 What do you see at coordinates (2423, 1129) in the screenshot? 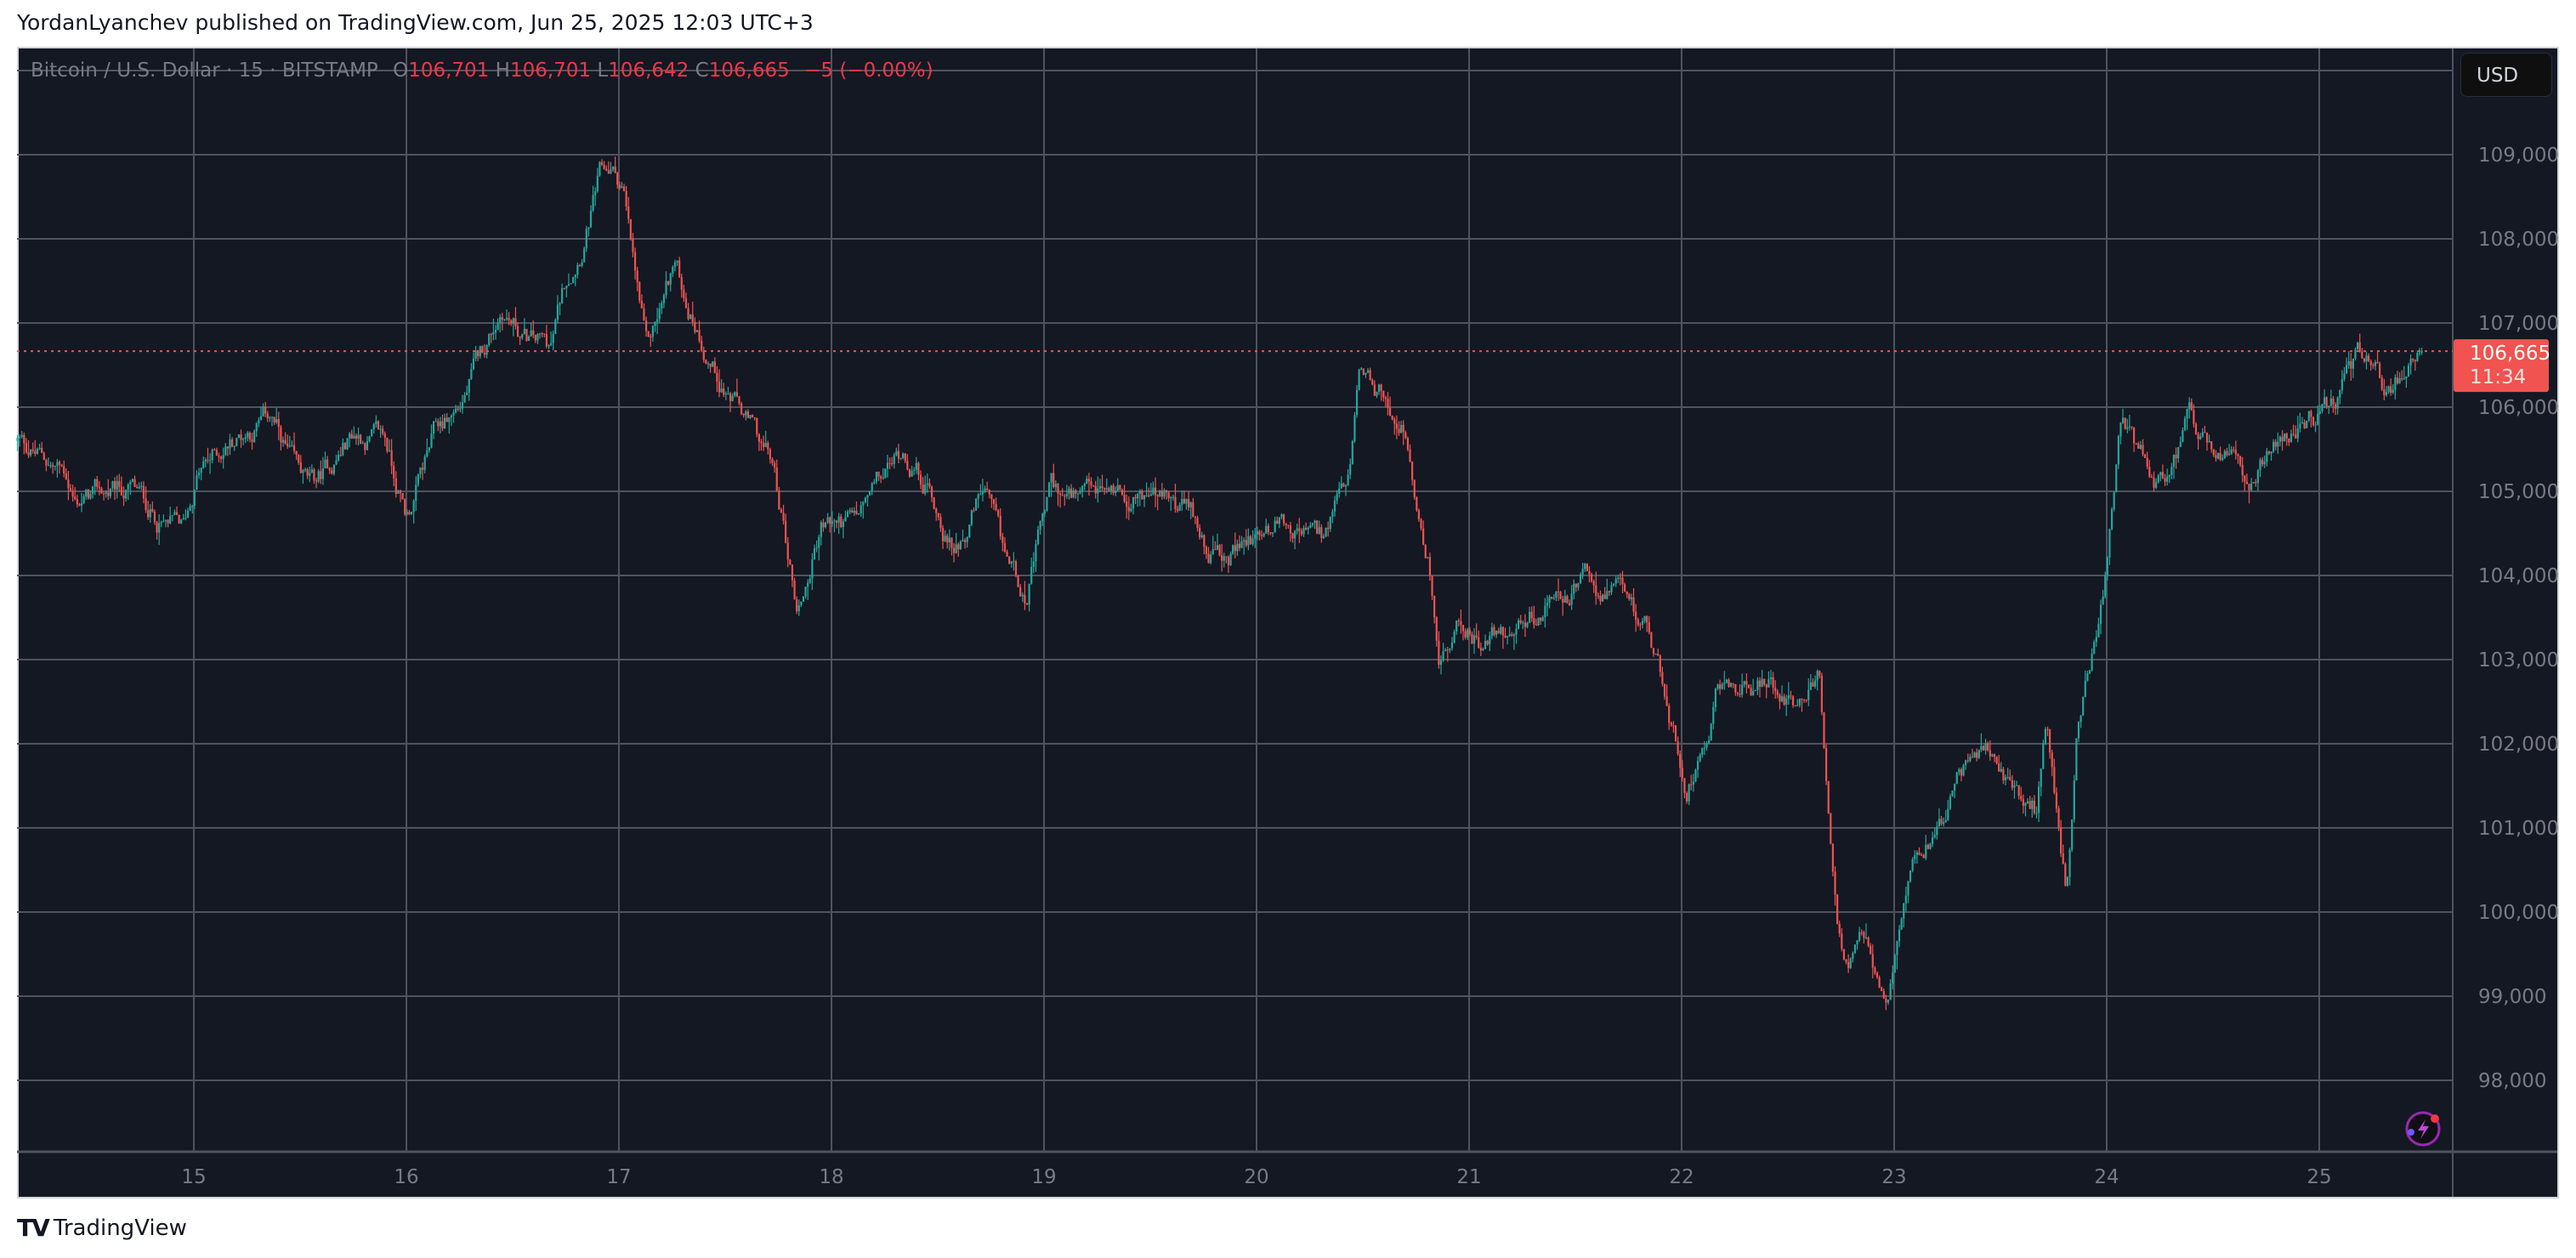
I see `lightning-assistant-icon` at bounding box center [2423, 1129].